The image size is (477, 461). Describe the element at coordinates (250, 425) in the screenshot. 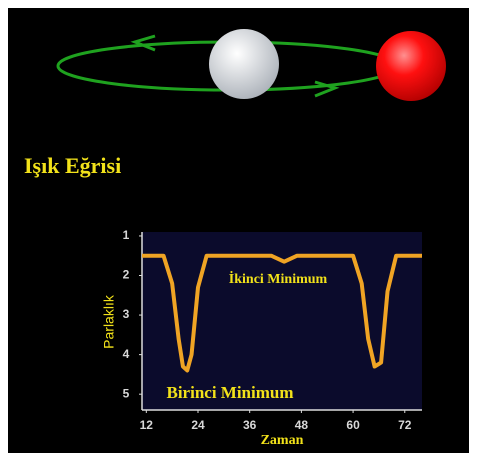

I see `x-tick-label: 36` at that location.